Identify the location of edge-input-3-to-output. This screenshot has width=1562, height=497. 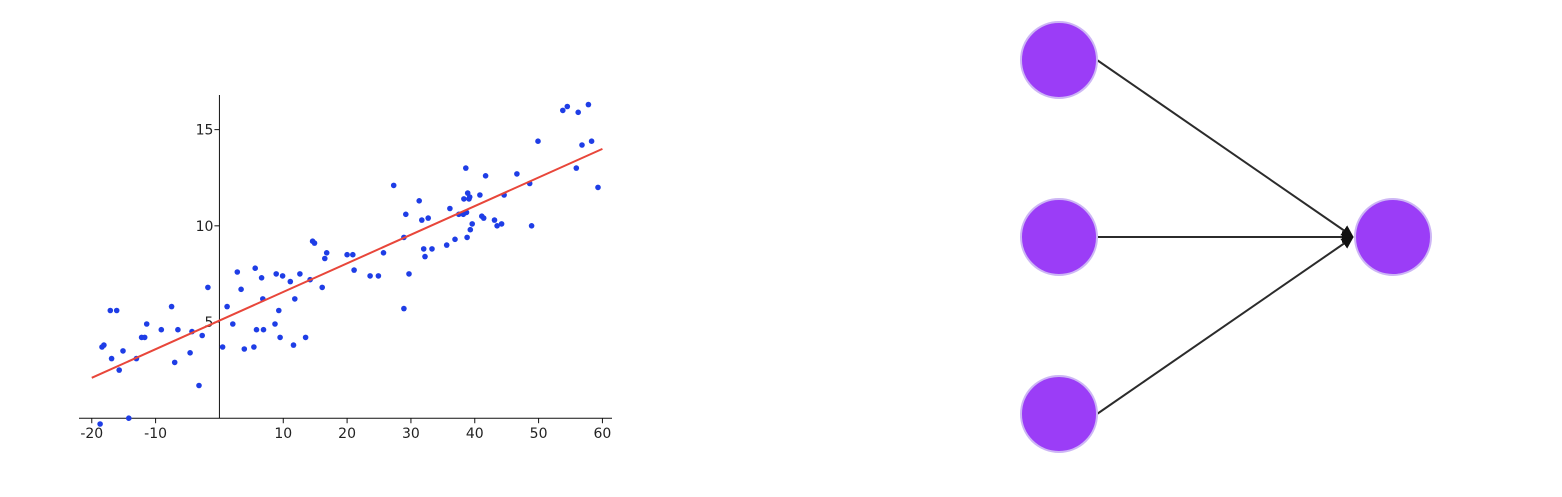
(1225, 325).